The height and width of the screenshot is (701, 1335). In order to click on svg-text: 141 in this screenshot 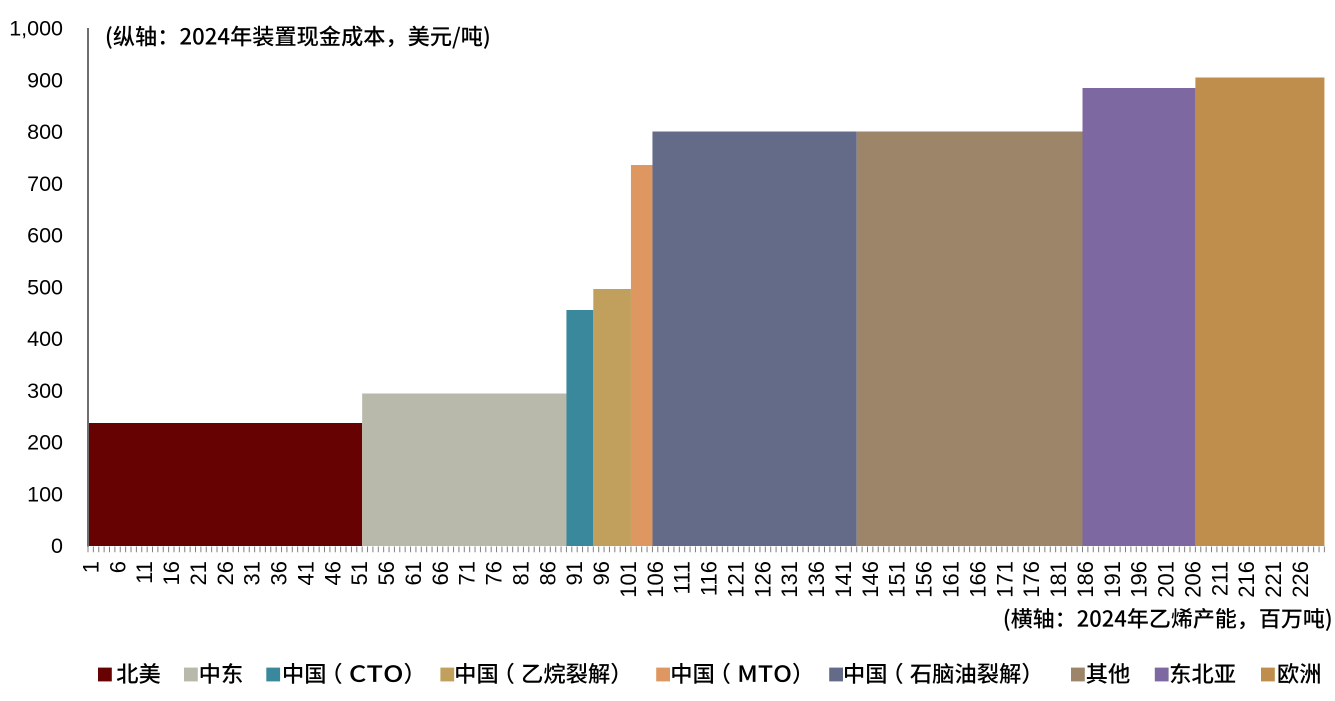, I will do `click(843, 579)`.